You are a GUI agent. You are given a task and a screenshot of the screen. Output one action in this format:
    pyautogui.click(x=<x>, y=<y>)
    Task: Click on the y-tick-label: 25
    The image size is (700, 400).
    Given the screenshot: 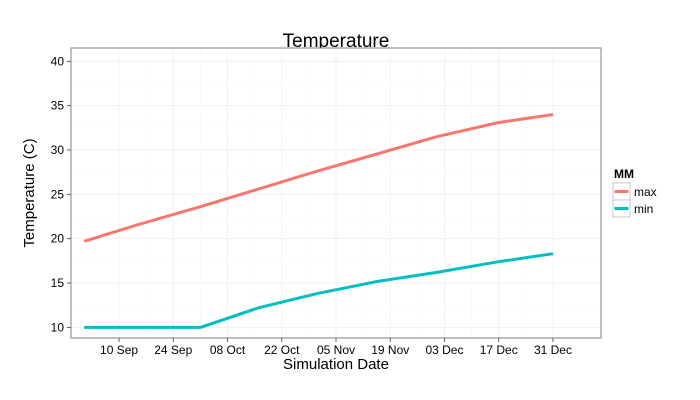 What is the action you would take?
    pyautogui.click(x=58, y=194)
    